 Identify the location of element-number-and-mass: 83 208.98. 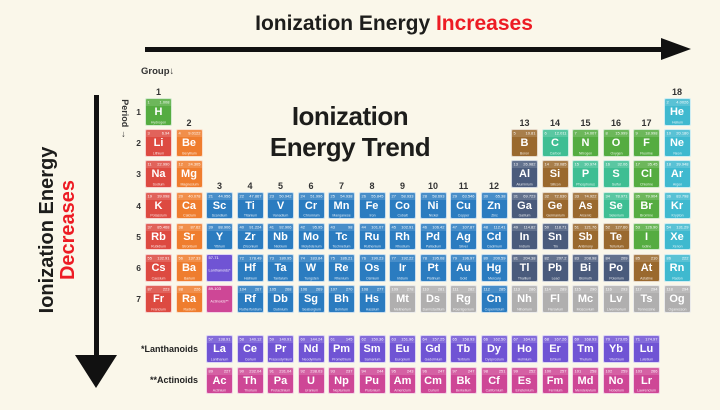
(585, 258).